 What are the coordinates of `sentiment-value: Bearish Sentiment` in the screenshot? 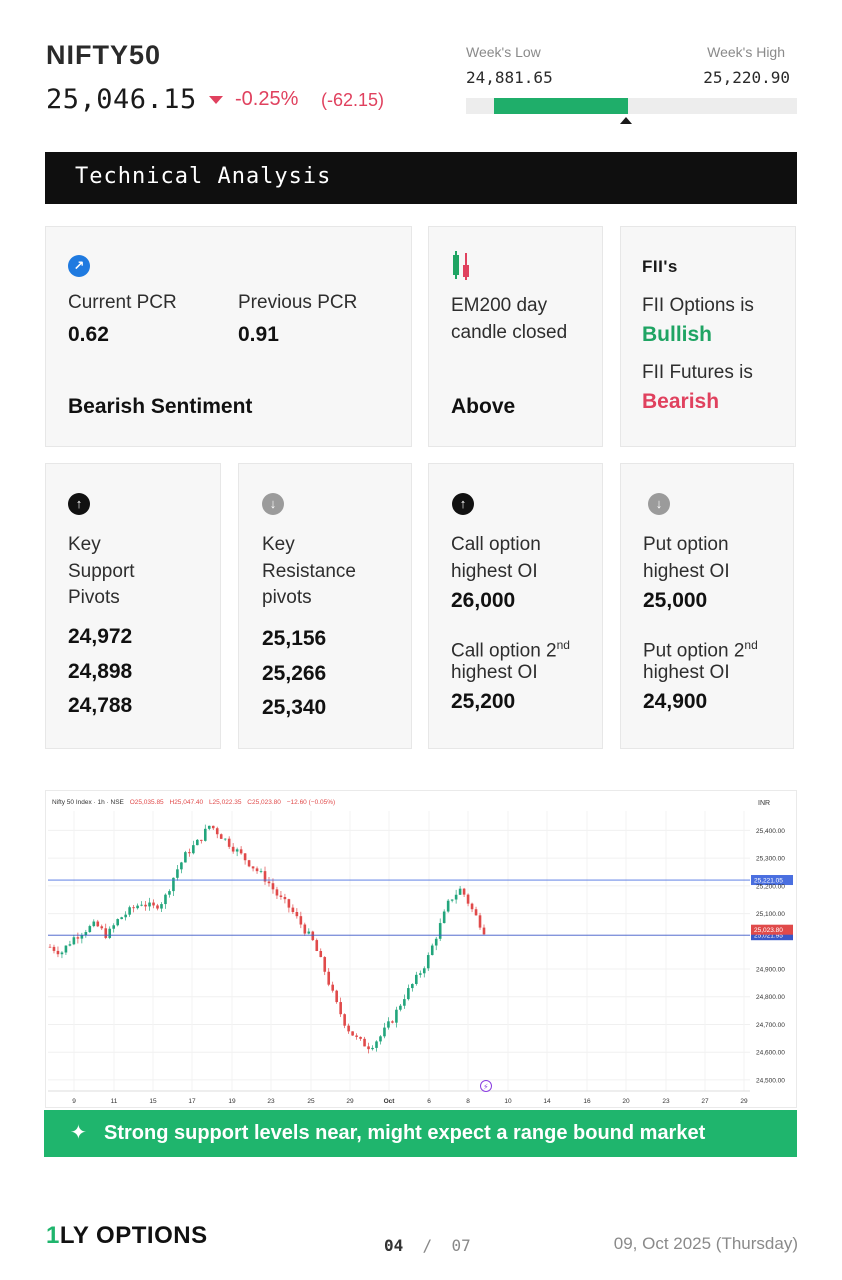 It's located at (160, 406).